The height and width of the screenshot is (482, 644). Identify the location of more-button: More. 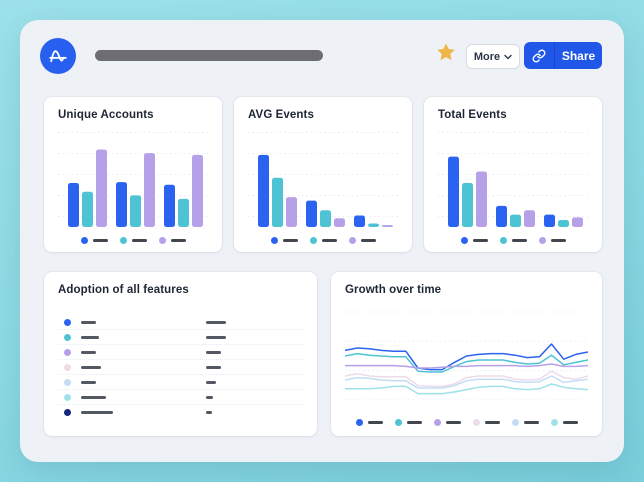
(493, 56).